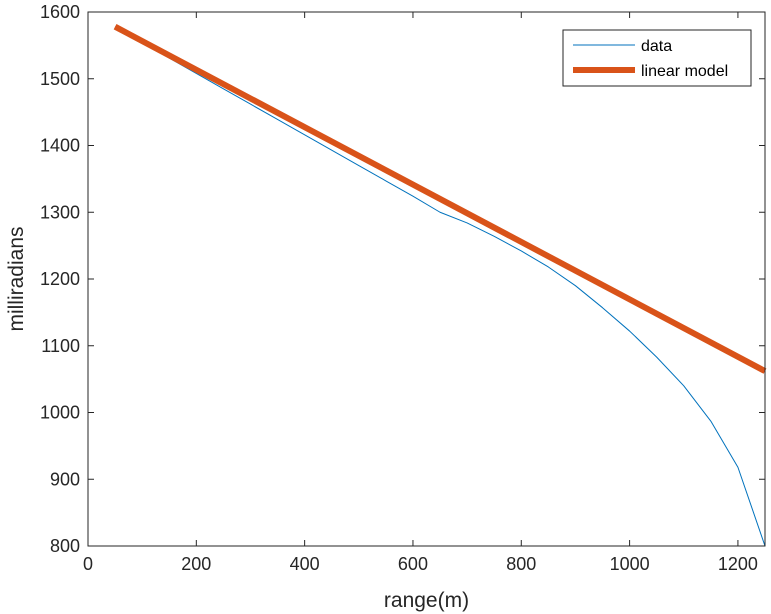  Describe the element at coordinates (60, 212) in the screenshot. I see `y-tick-label: 1300` at that location.